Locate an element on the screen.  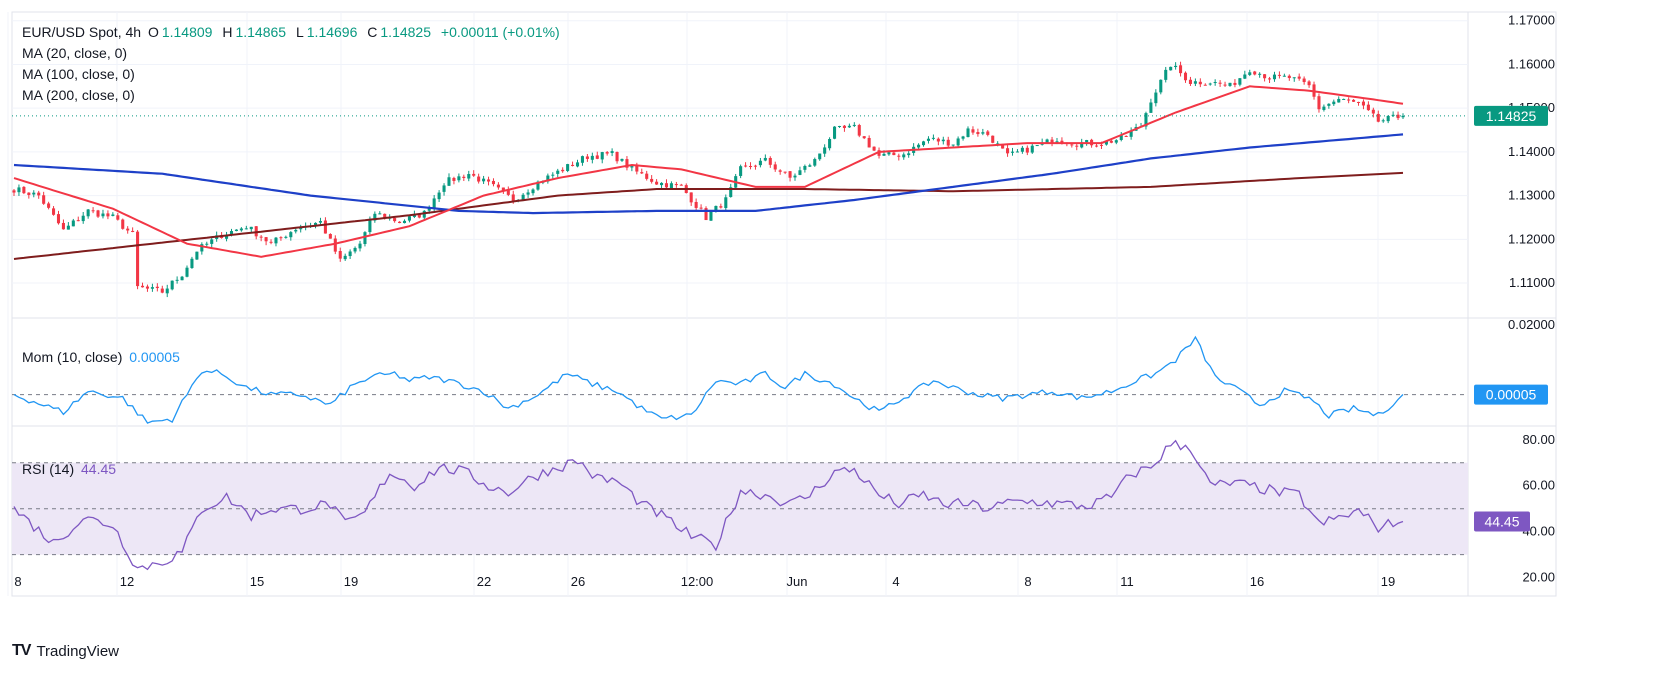
symbol-title: EUR/USD Spot, 4h is located at coordinates (82, 32).